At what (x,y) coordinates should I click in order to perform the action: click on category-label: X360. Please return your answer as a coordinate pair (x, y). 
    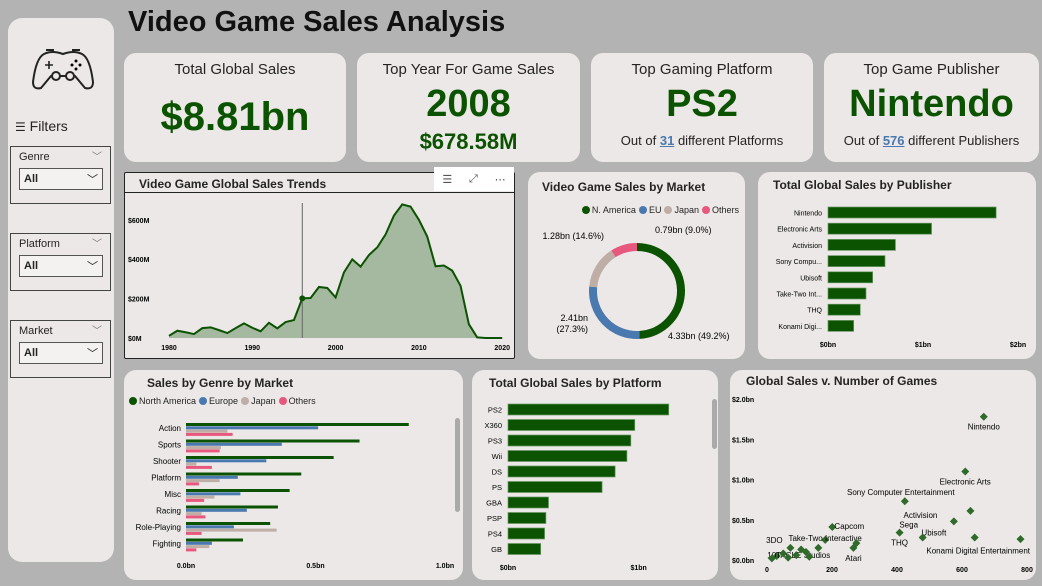
    Looking at the image, I should click on (493, 425).